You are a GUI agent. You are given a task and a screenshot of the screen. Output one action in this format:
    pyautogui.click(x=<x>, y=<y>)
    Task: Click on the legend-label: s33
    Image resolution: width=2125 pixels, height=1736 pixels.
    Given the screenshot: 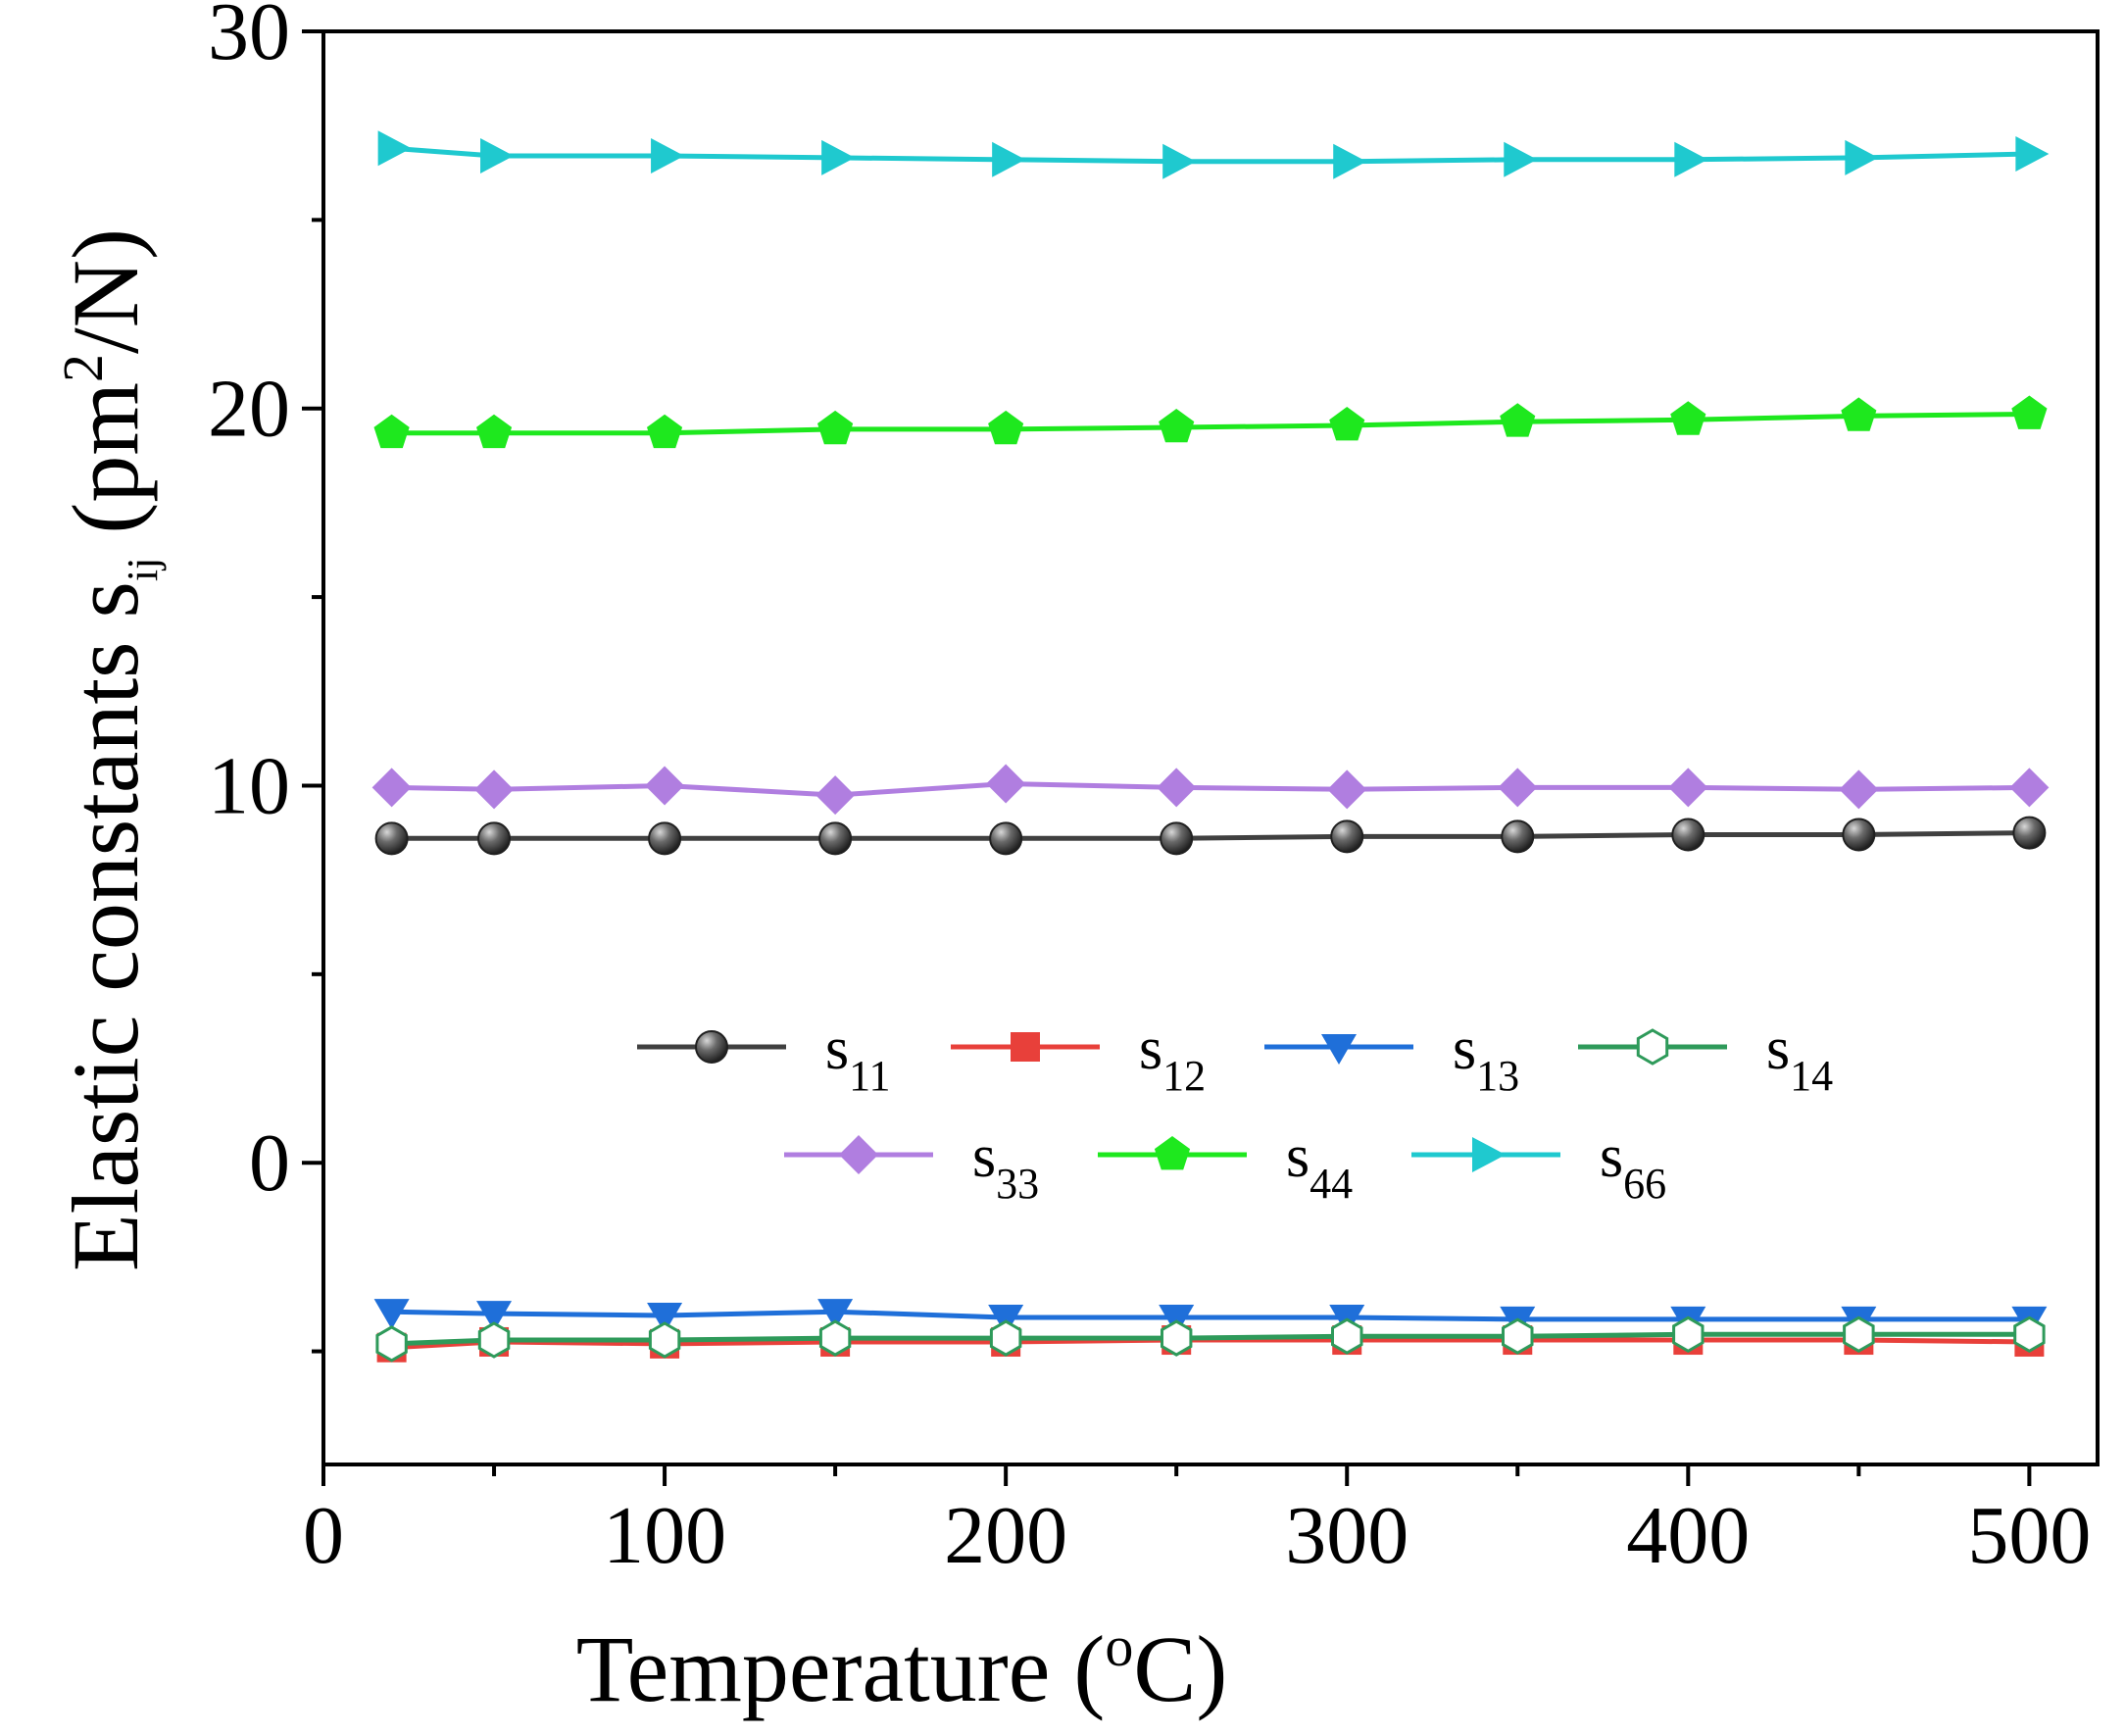 What is the action you would take?
    pyautogui.click(x=1005, y=1165)
    